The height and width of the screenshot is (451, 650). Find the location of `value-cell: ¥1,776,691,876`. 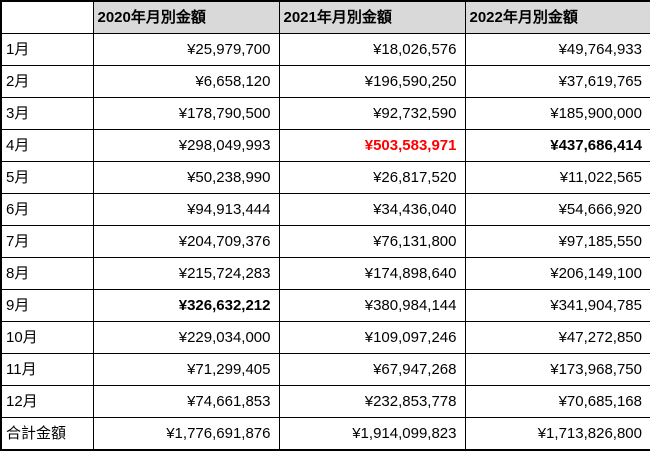

value-cell: ¥1,776,691,876 is located at coordinates (186, 434).